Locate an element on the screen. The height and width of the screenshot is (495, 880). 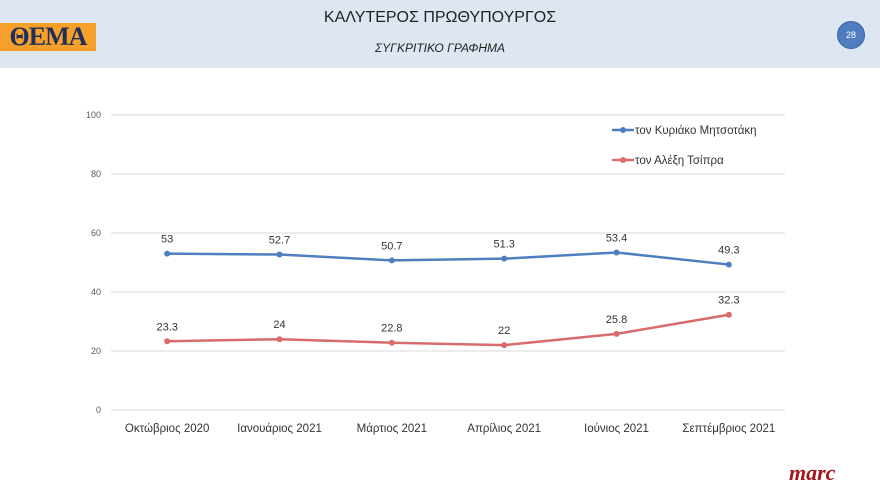
data-label: 53.4 is located at coordinates (616, 238).